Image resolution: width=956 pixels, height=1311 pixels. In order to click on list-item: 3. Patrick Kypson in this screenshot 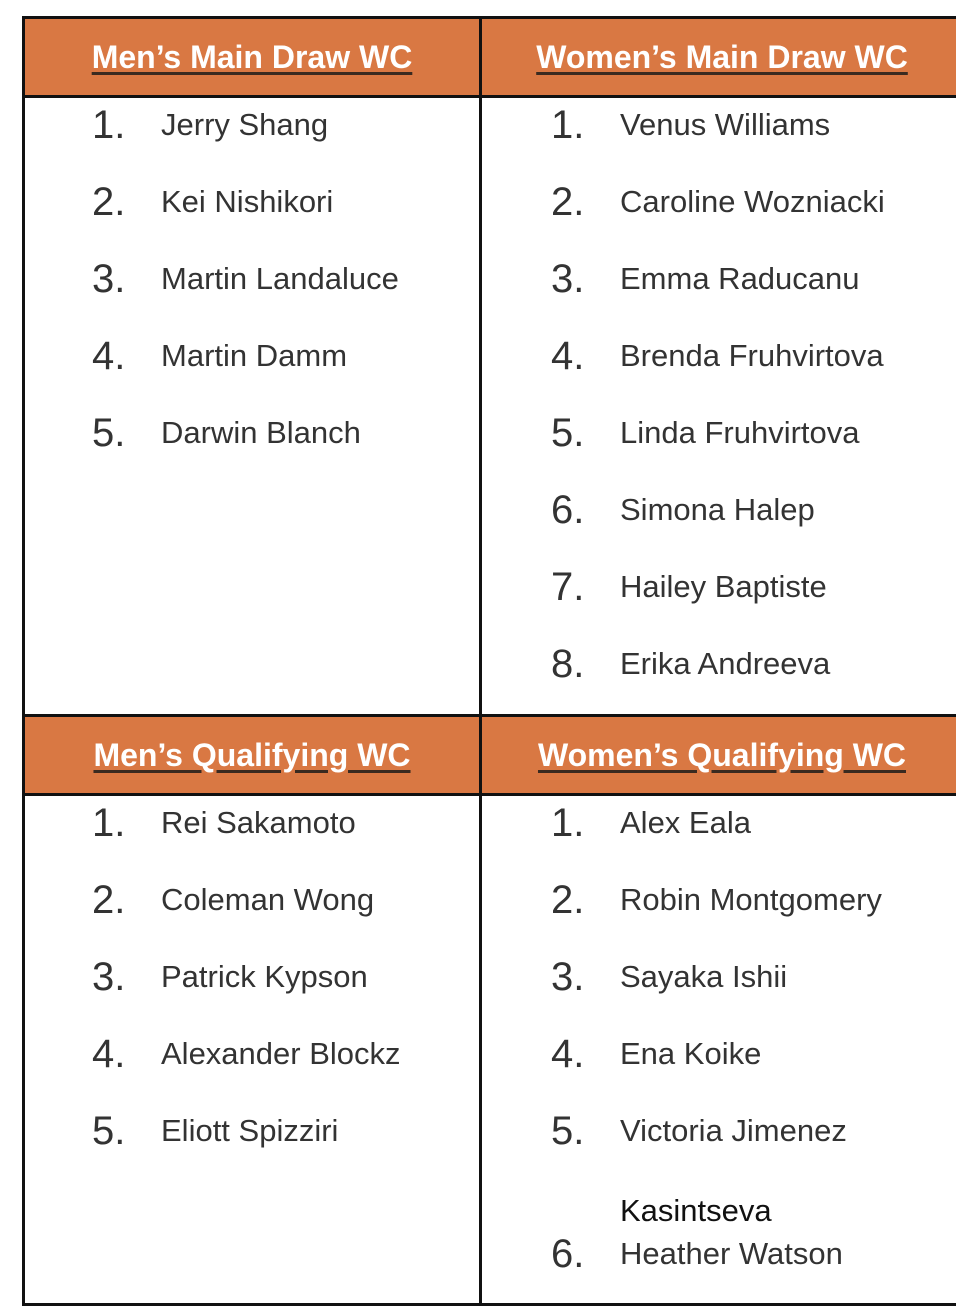, I will do `click(246, 995)`.